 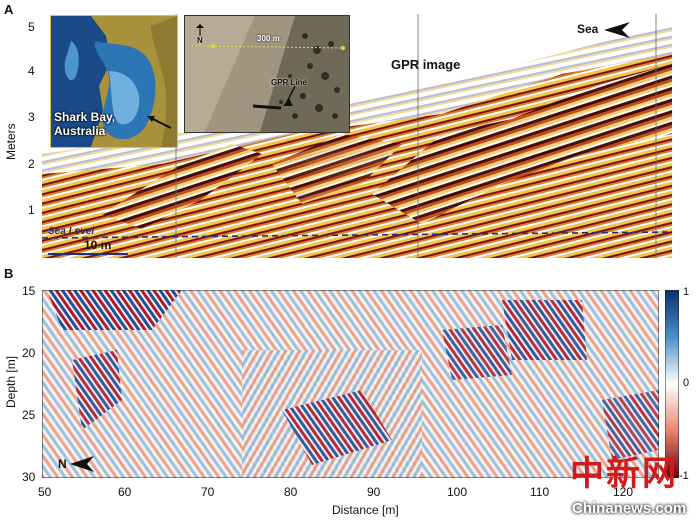 What do you see at coordinates (289, 82) in the screenshot?
I see `photo-gpr-line-label: GPR Line` at bounding box center [289, 82].